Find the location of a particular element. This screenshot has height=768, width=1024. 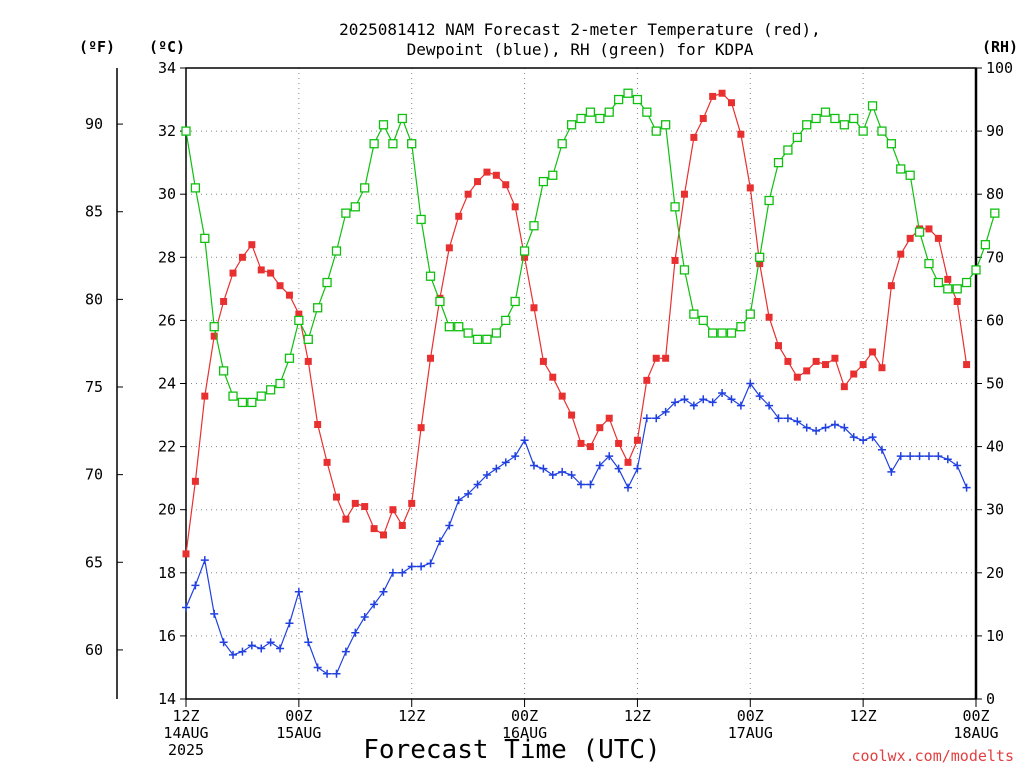

fahrenheit-tick-label: 80 is located at coordinates (94, 299).